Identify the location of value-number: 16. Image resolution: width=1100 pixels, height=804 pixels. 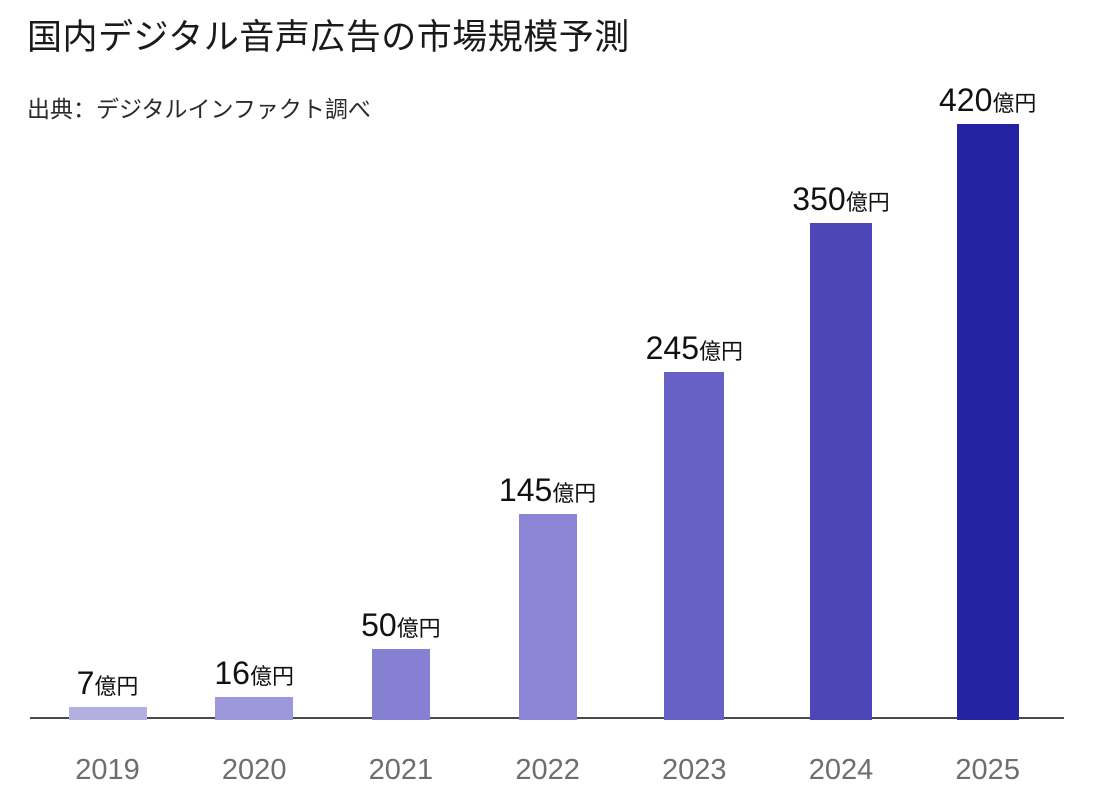
(232, 673).